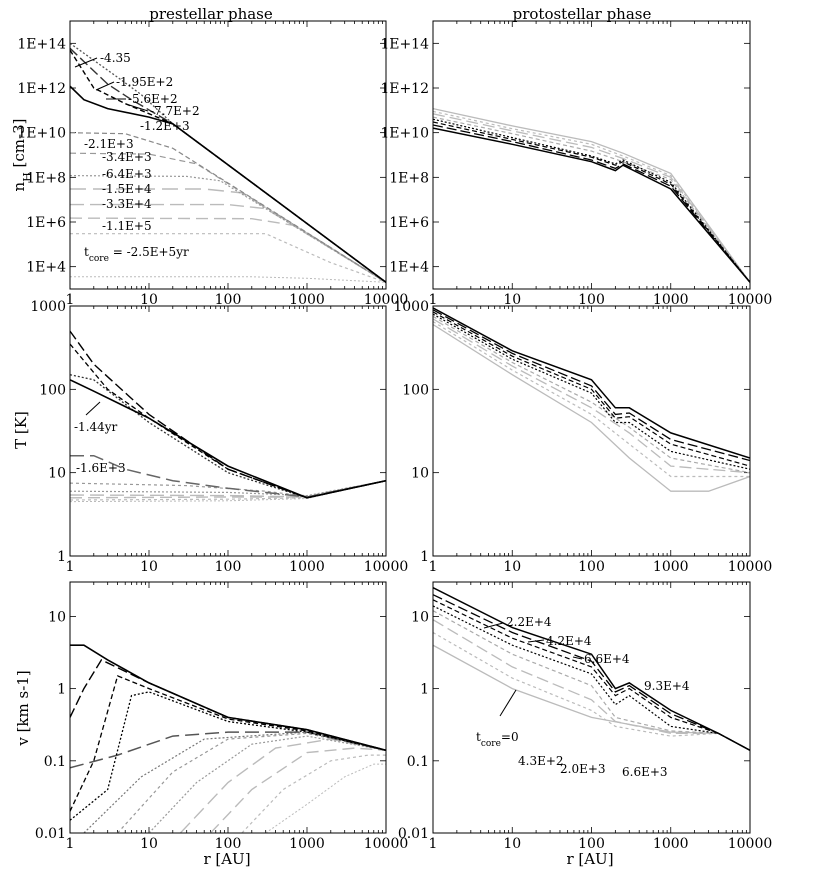 This screenshot has width=831, height=871. I want to click on annot-label: -5.6E+2, so click(153, 99).